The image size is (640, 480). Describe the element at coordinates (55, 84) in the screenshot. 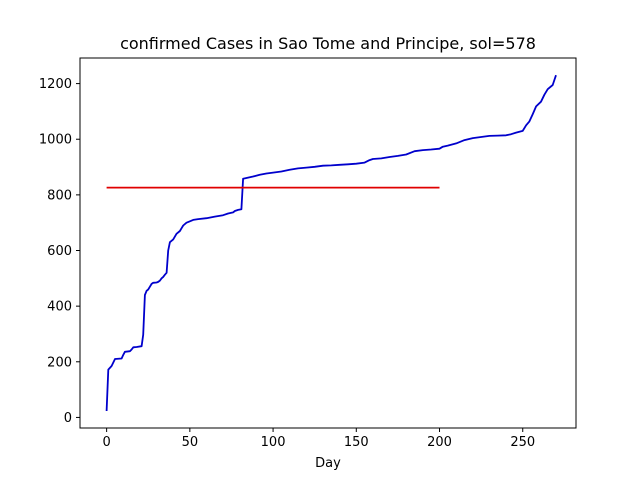

I see `y-tick-label: 1200` at that location.